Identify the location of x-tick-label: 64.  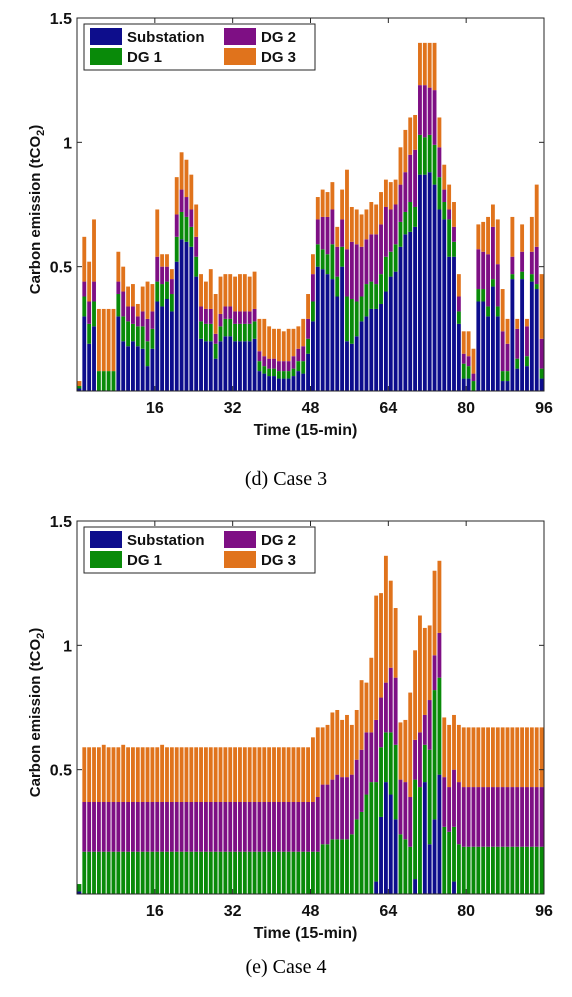
(388, 408).